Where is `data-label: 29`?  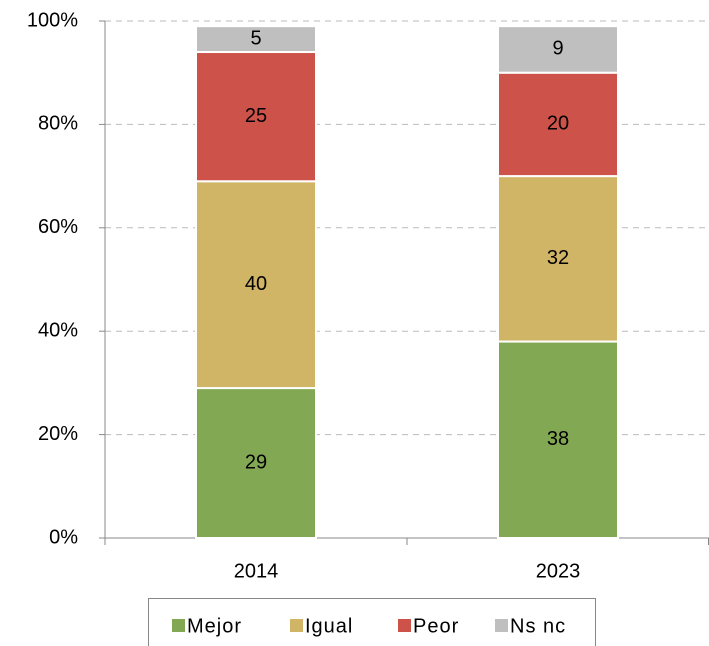 data-label: 29 is located at coordinates (256, 462).